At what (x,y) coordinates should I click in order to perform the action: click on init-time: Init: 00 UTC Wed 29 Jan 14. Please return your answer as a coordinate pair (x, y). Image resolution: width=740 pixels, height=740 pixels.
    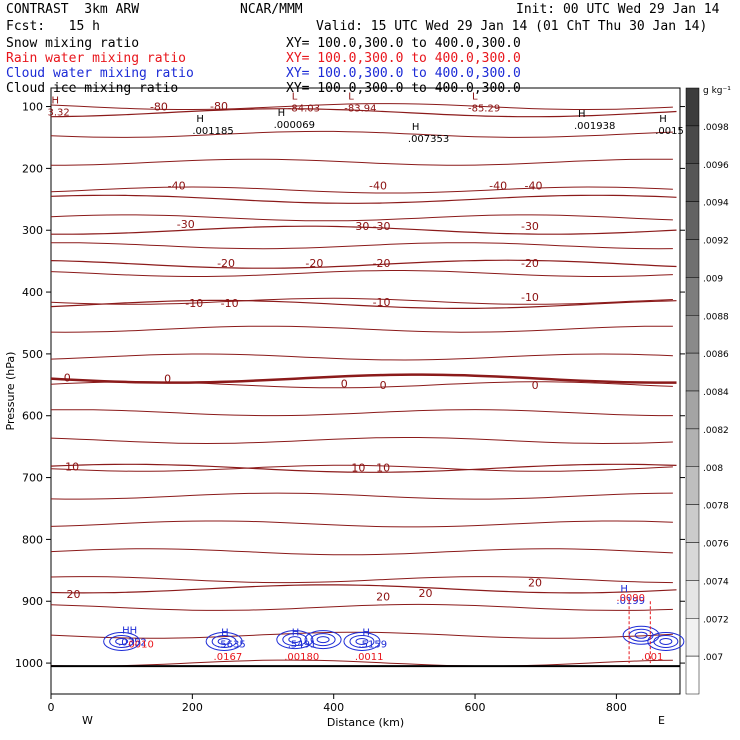
    Looking at the image, I should click on (618, 9).